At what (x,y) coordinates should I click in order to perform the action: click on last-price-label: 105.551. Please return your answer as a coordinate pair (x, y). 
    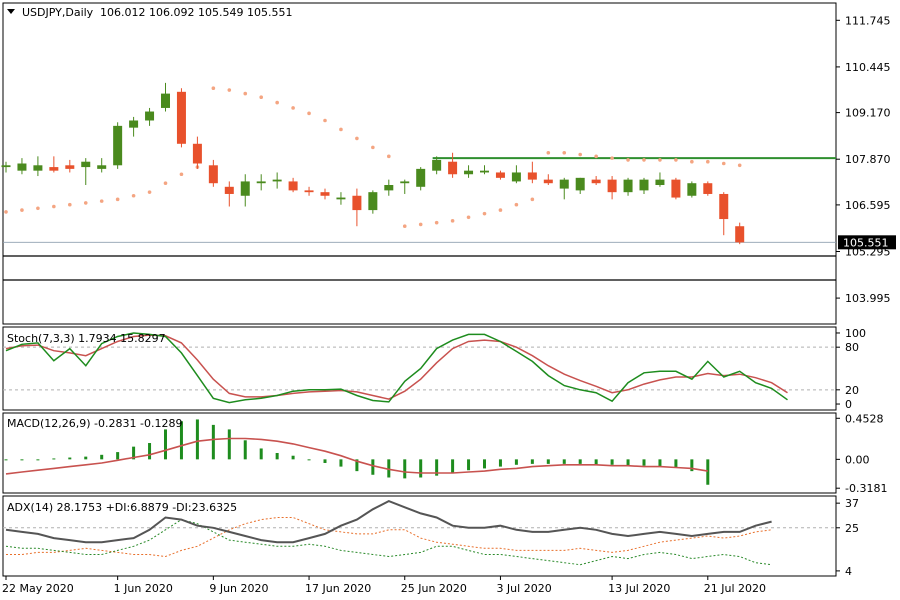
    Looking at the image, I should click on (866, 242).